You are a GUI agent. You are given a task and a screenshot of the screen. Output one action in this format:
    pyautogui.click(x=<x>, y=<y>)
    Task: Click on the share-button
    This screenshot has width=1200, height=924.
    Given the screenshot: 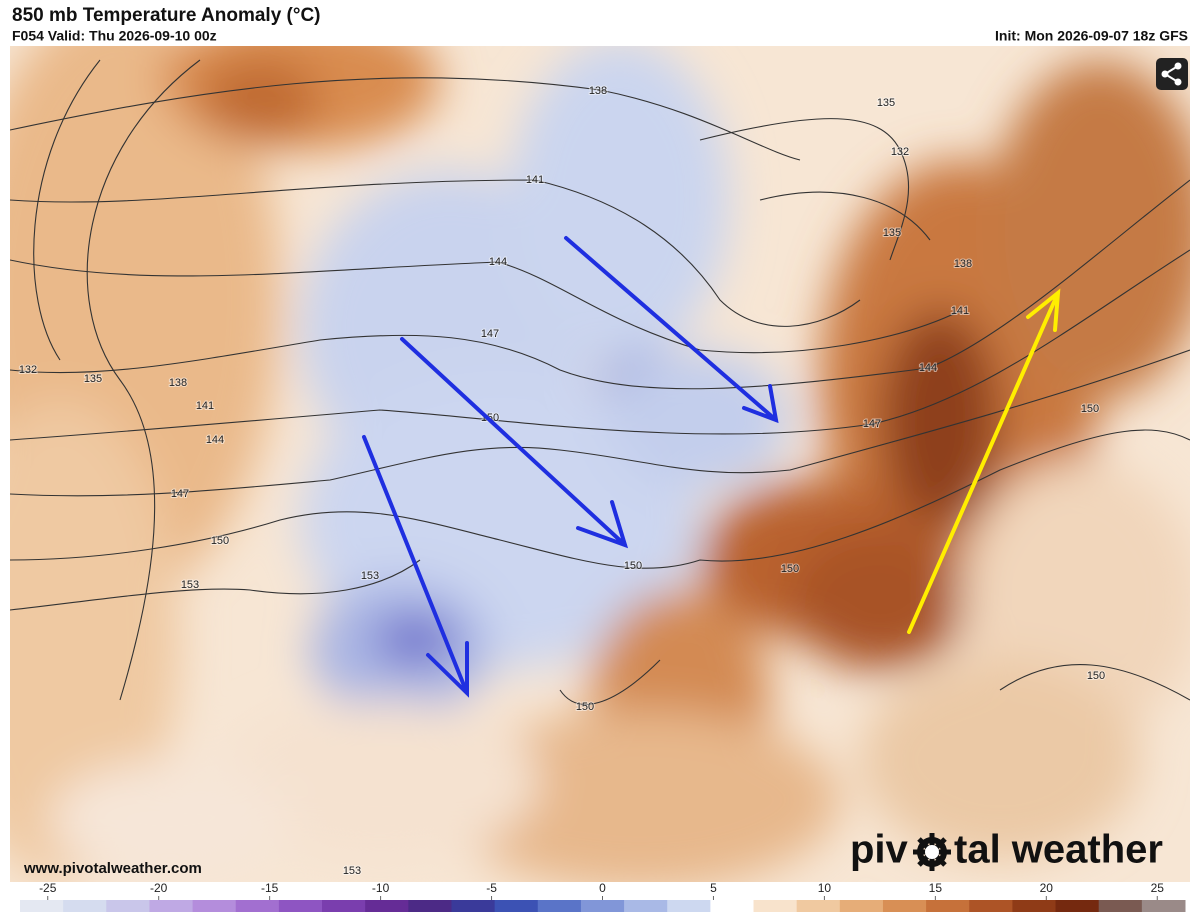 What is the action you would take?
    pyautogui.click(x=1172, y=74)
    